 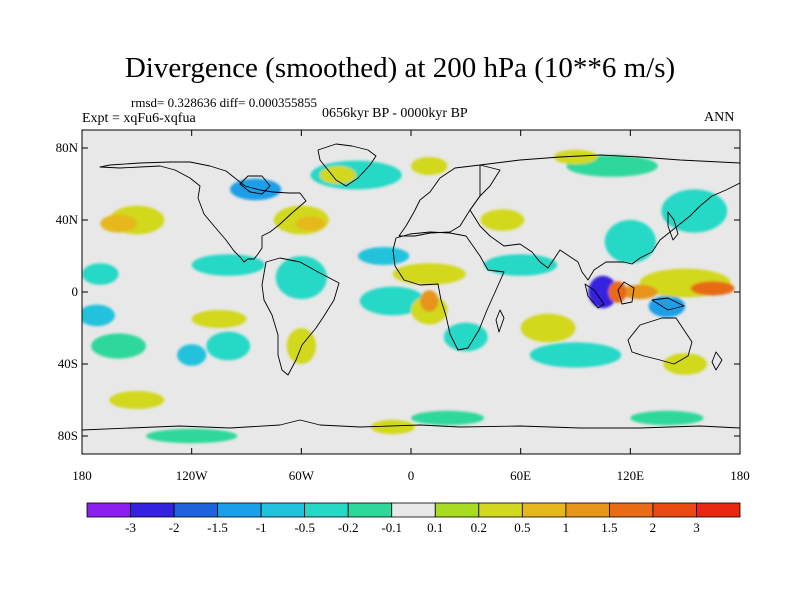 What do you see at coordinates (435, 527) in the screenshot?
I see `colorbar-tick-label: 0.1` at bounding box center [435, 527].